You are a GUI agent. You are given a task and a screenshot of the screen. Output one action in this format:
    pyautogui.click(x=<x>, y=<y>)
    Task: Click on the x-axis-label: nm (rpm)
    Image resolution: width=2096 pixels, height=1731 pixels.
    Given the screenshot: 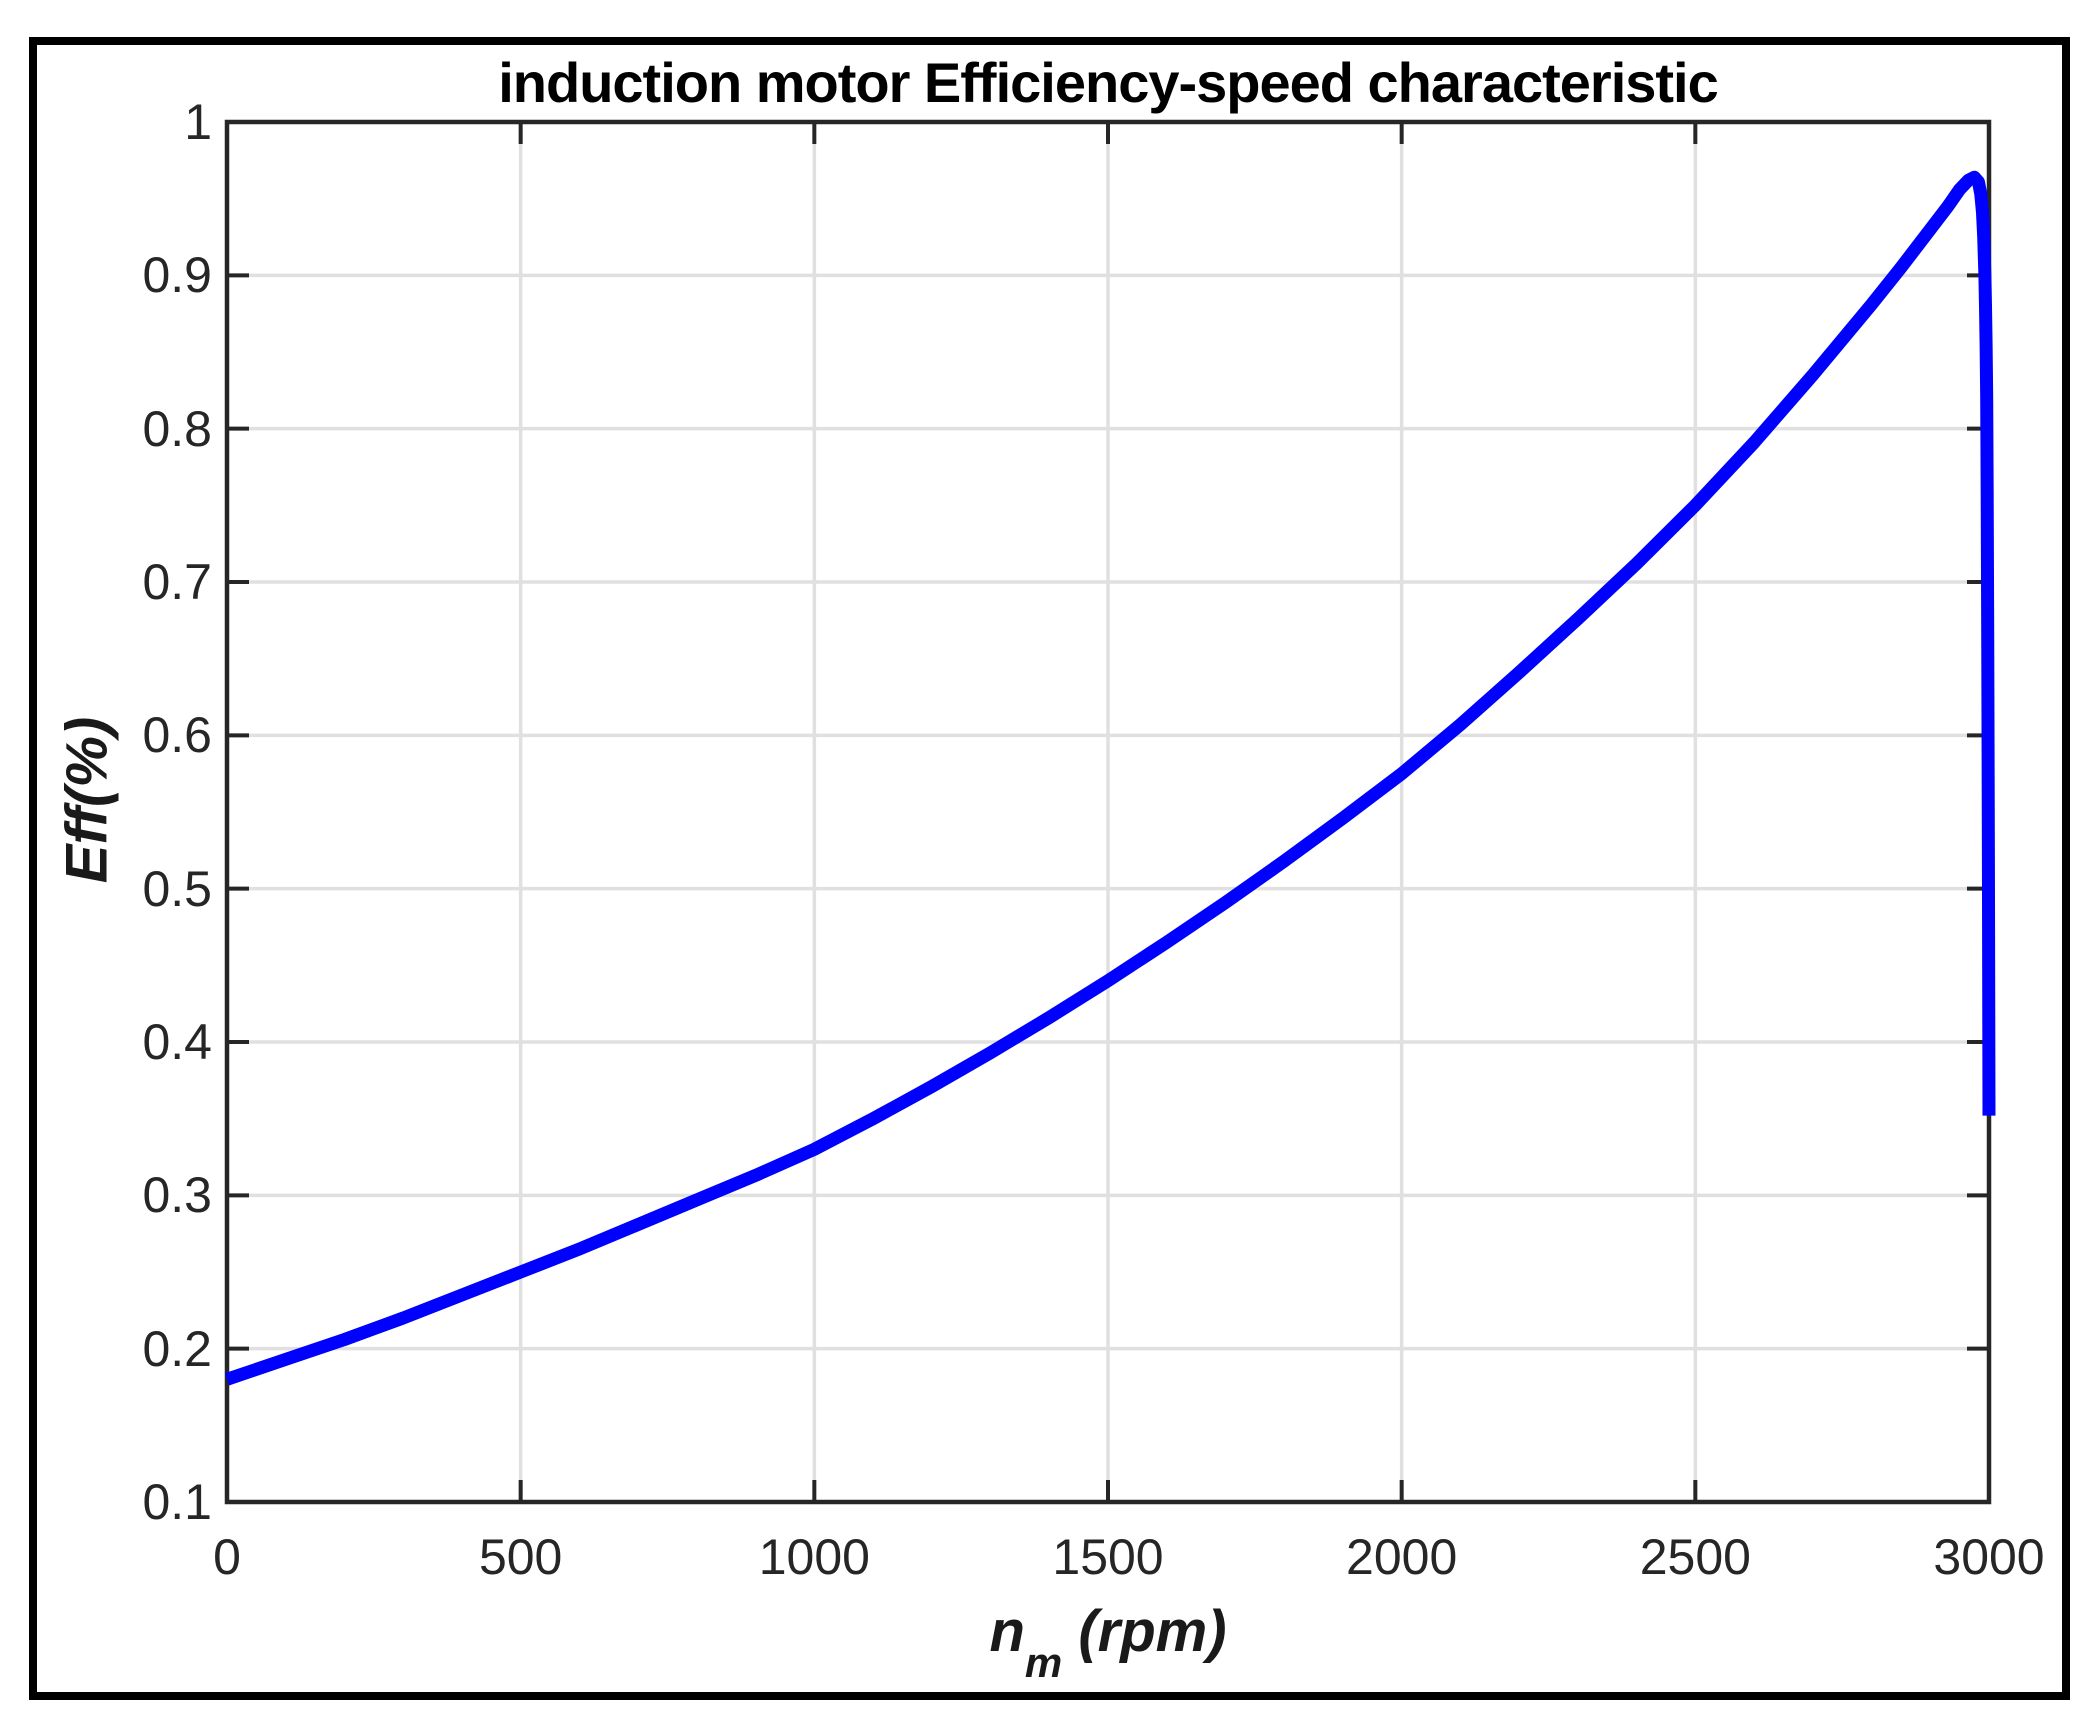 What is the action you would take?
    pyautogui.click(x=1108, y=1642)
    